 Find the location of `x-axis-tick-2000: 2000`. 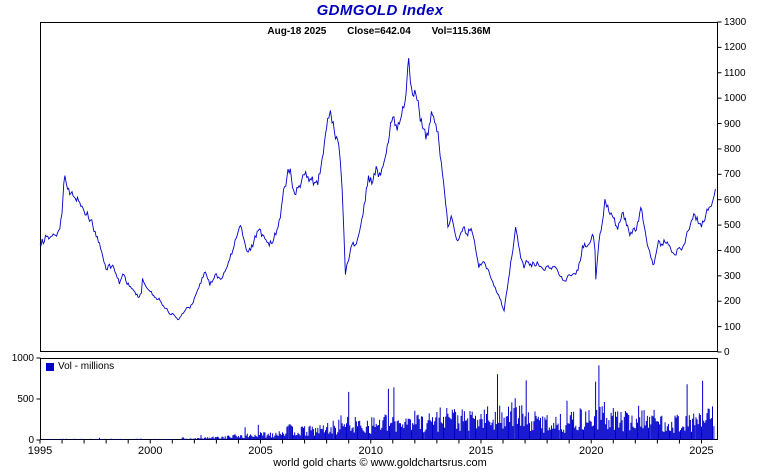

x-axis-tick-2000: 2000 is located at coordinates (150, 451).